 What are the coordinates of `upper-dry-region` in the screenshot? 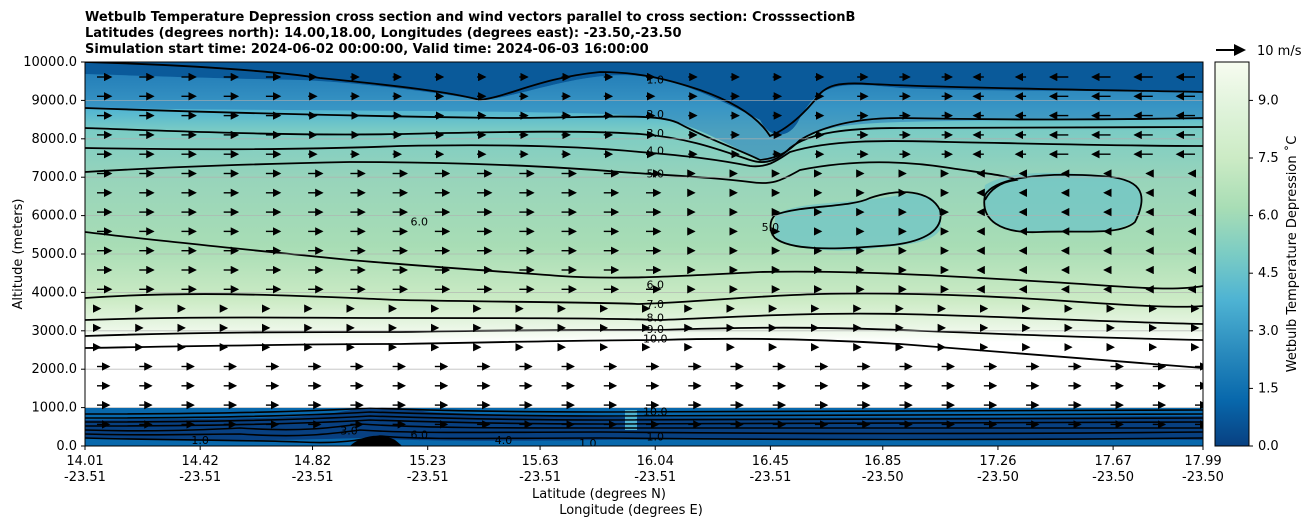 It's located at (644, 98).